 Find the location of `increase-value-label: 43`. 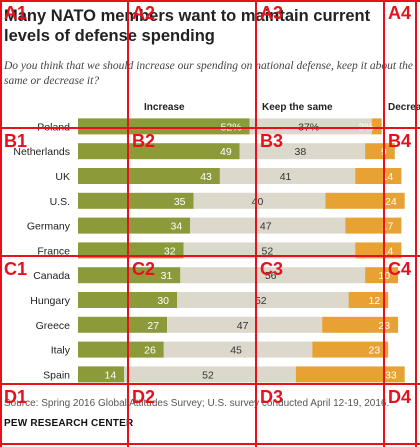

increase-value-label: 43 is located at coordinates (206, 177).